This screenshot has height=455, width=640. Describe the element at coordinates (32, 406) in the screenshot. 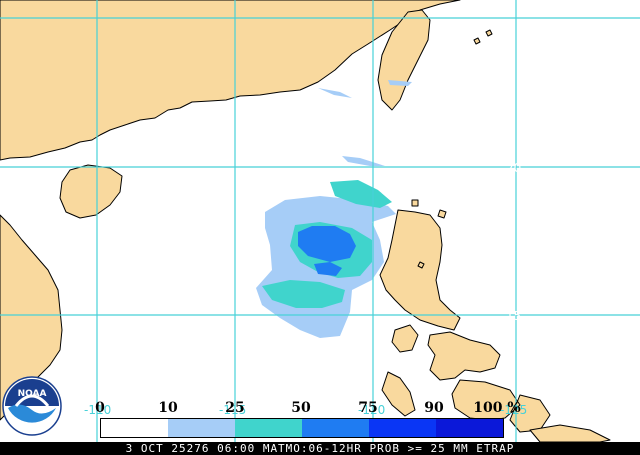

I see `noaa-logo-icon: NOAA` at that location.